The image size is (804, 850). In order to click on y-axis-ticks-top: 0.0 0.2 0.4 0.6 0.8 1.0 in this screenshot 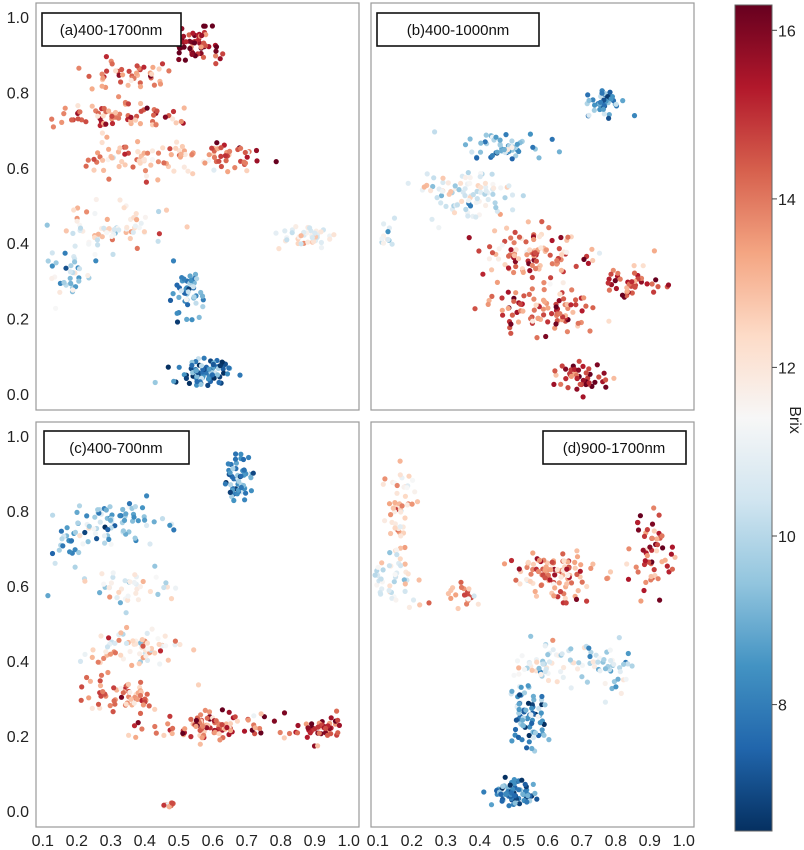, I will do `click(18, 207)`.